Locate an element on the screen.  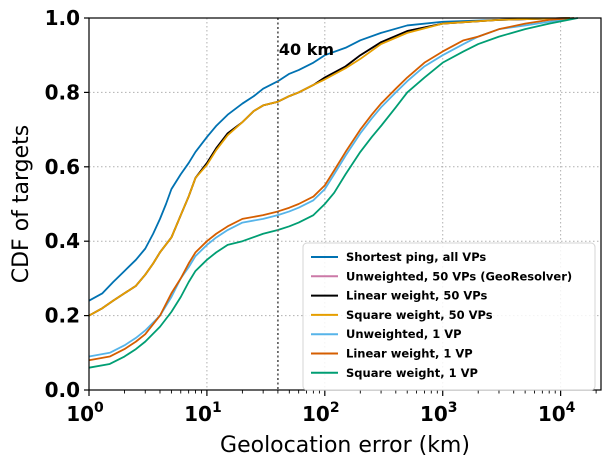
y-tick-label: 0.6 is located at coordinates (62, 167).